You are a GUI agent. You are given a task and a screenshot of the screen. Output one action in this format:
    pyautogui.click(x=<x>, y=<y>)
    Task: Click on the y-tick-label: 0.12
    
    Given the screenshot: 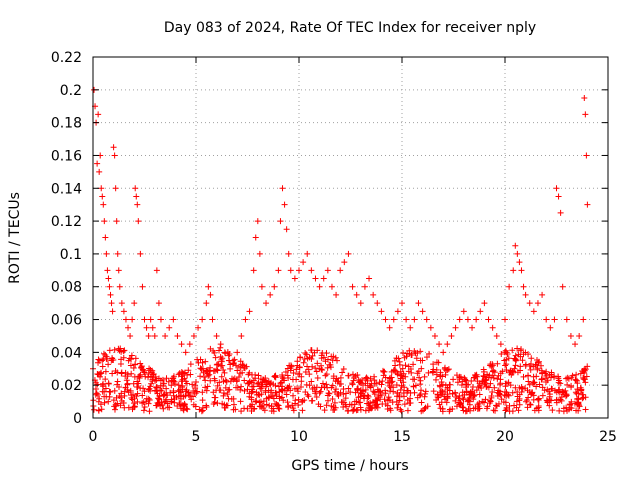 What is the action you would take?
    pyautogui.click(x=66, y=222)
    